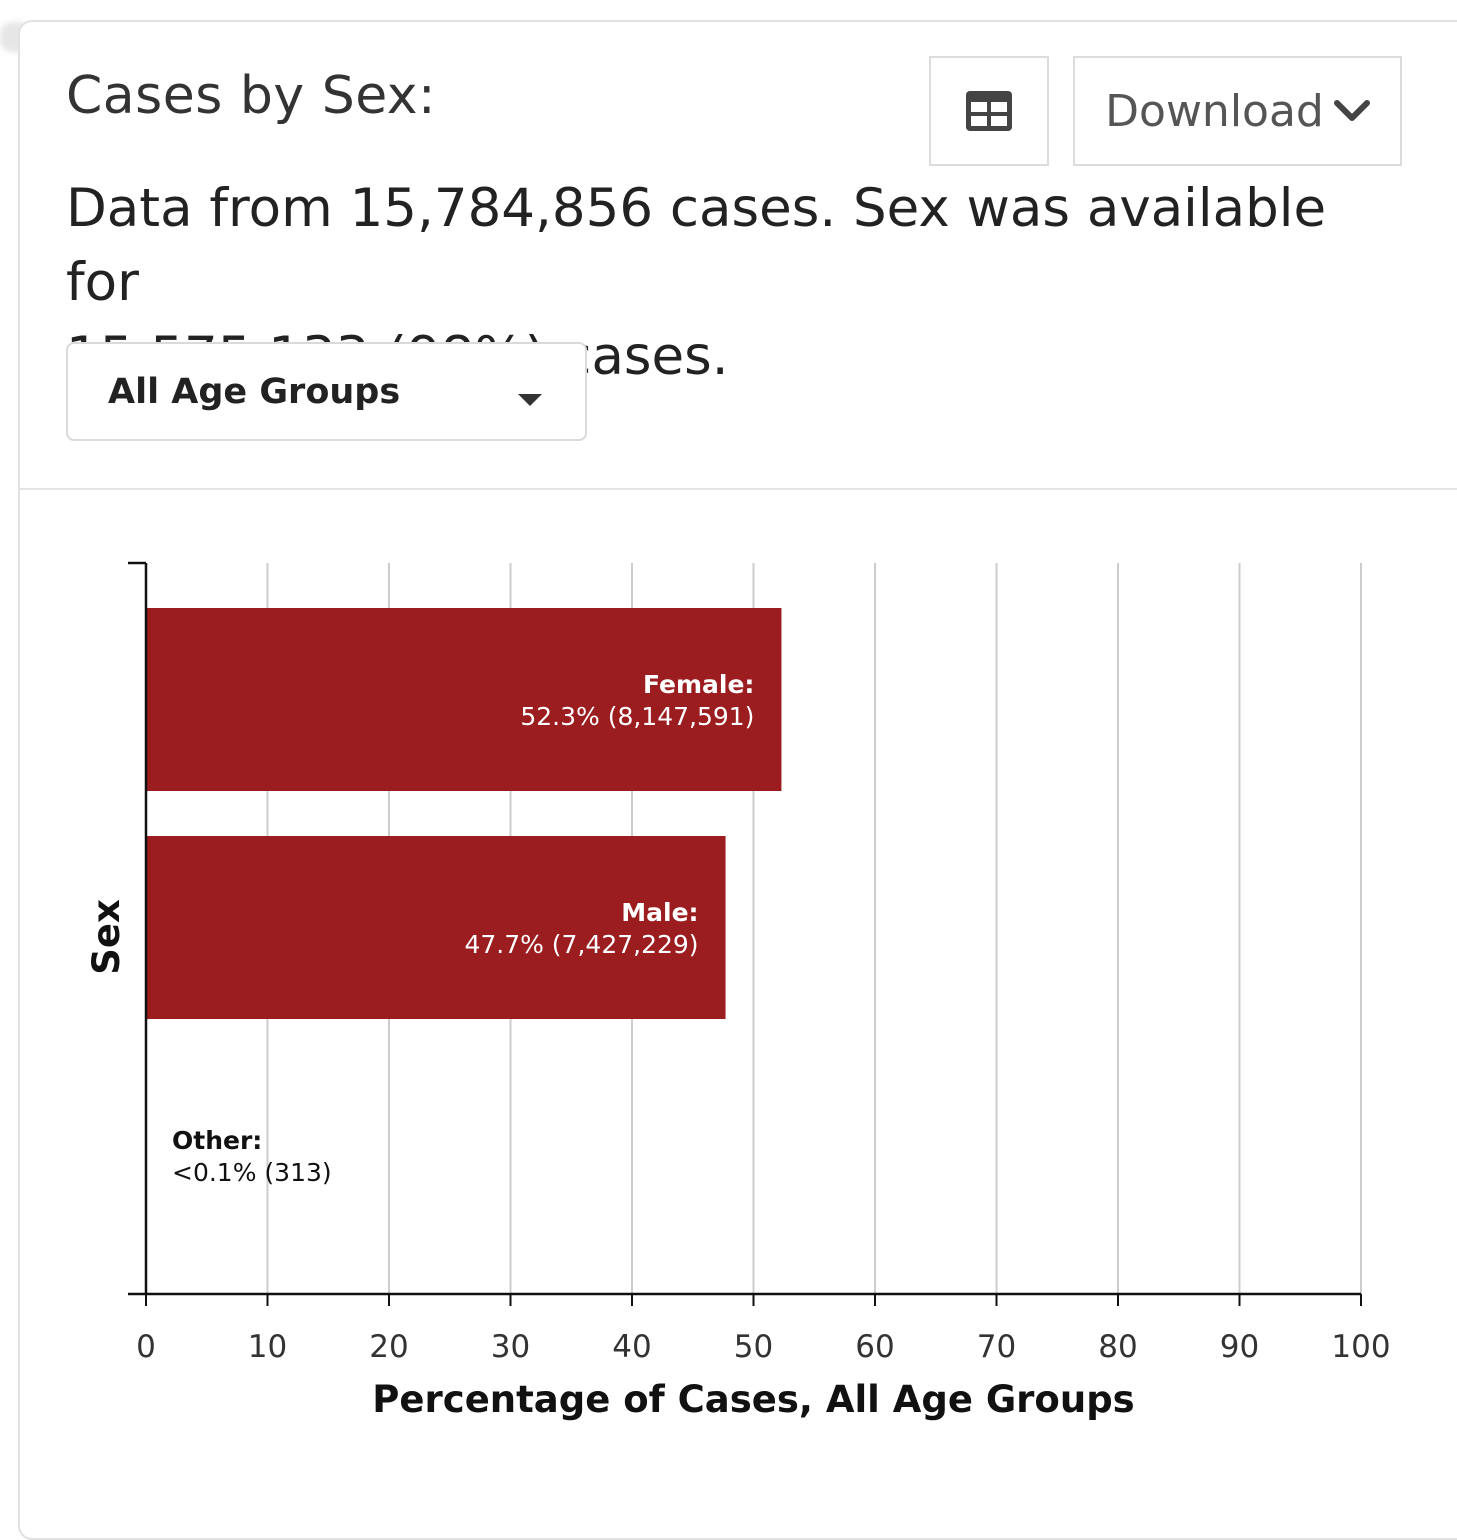  Describe the element at coordinates (510, 1347) in the screenshot. I see `x-tick-label-30: 30` at that location.